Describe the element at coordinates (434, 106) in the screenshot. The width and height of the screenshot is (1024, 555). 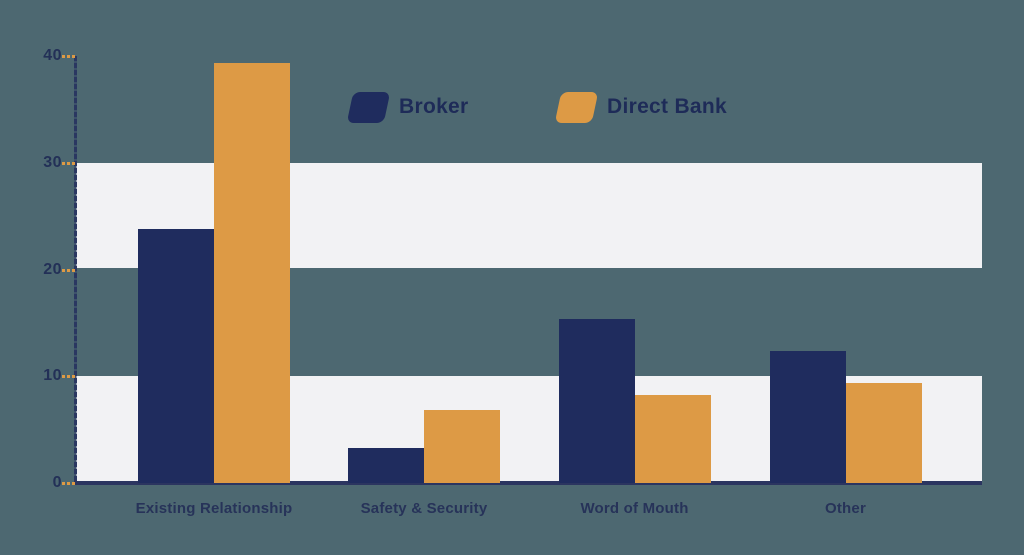
I see `legend-label-broker: Broker` at that location.